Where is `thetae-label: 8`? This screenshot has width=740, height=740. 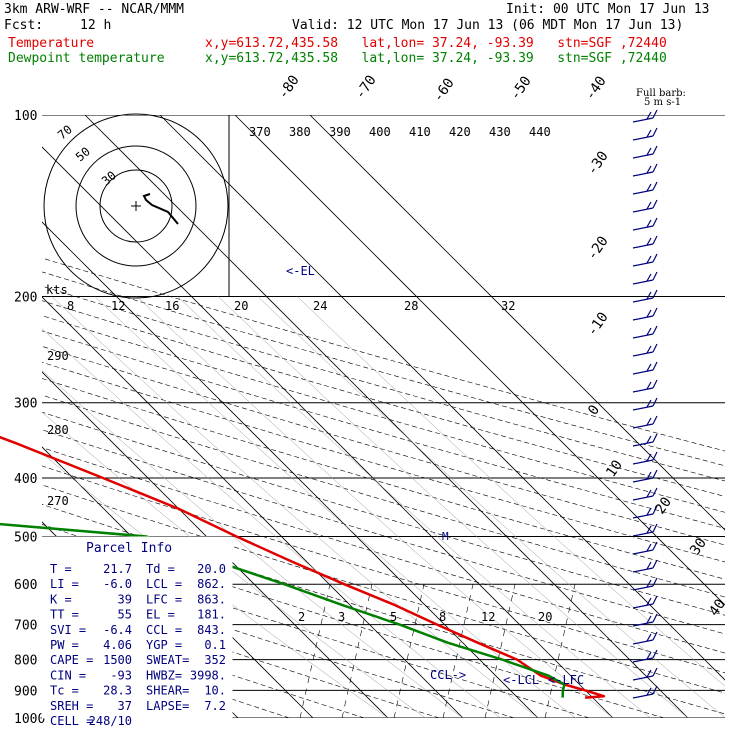 thetae-label: 8 is located at coordinates (70, 306).